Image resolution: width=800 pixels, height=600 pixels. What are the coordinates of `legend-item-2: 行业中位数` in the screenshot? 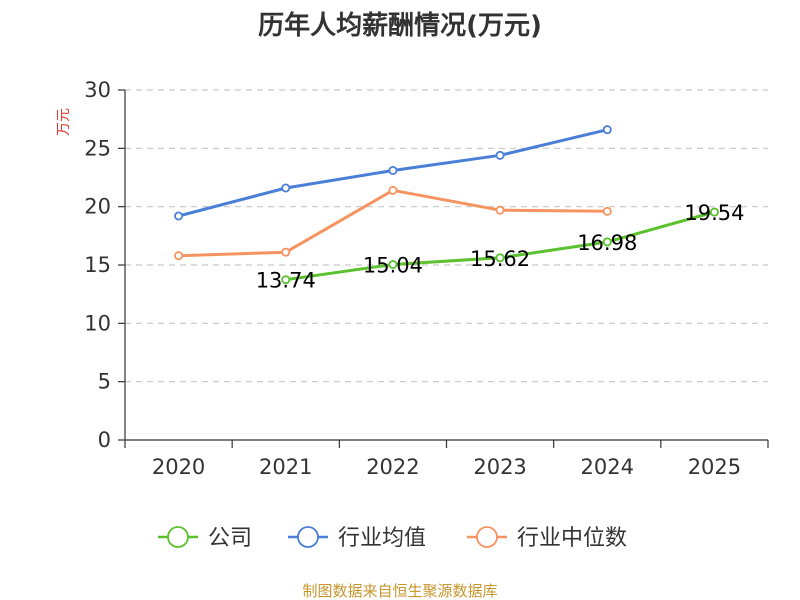 It's located at (547, 538).